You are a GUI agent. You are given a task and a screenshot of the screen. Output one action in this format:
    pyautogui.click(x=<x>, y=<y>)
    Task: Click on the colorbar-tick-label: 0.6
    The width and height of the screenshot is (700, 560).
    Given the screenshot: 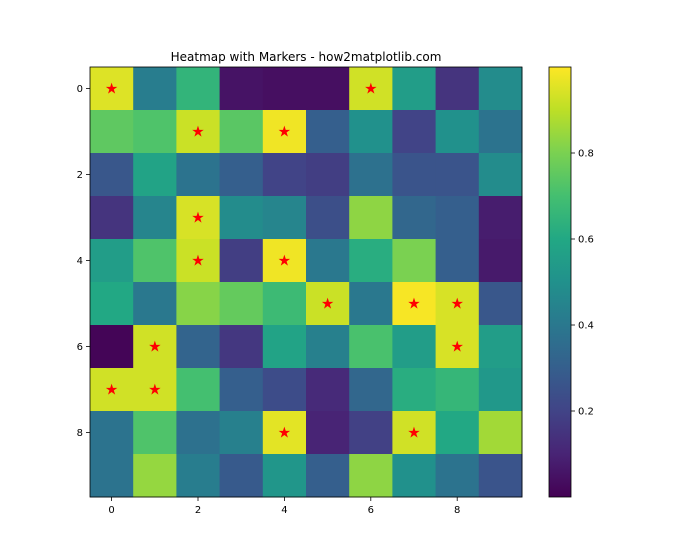 What is the action you would take?
    pyautogui.click(x=586, y=240)
    